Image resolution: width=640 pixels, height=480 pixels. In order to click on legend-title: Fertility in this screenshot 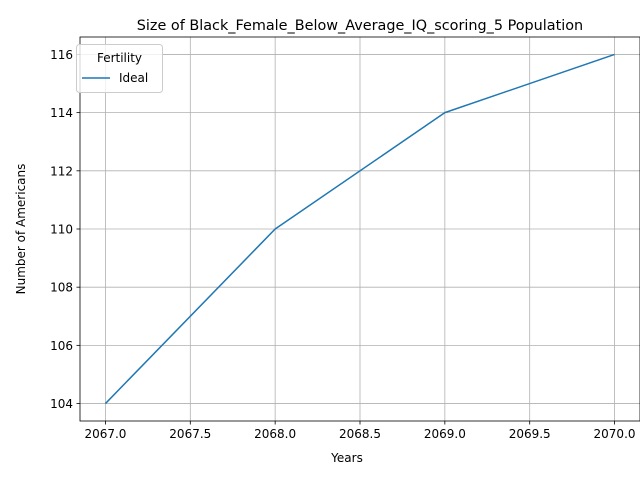, I will do `click(119, 58)`.